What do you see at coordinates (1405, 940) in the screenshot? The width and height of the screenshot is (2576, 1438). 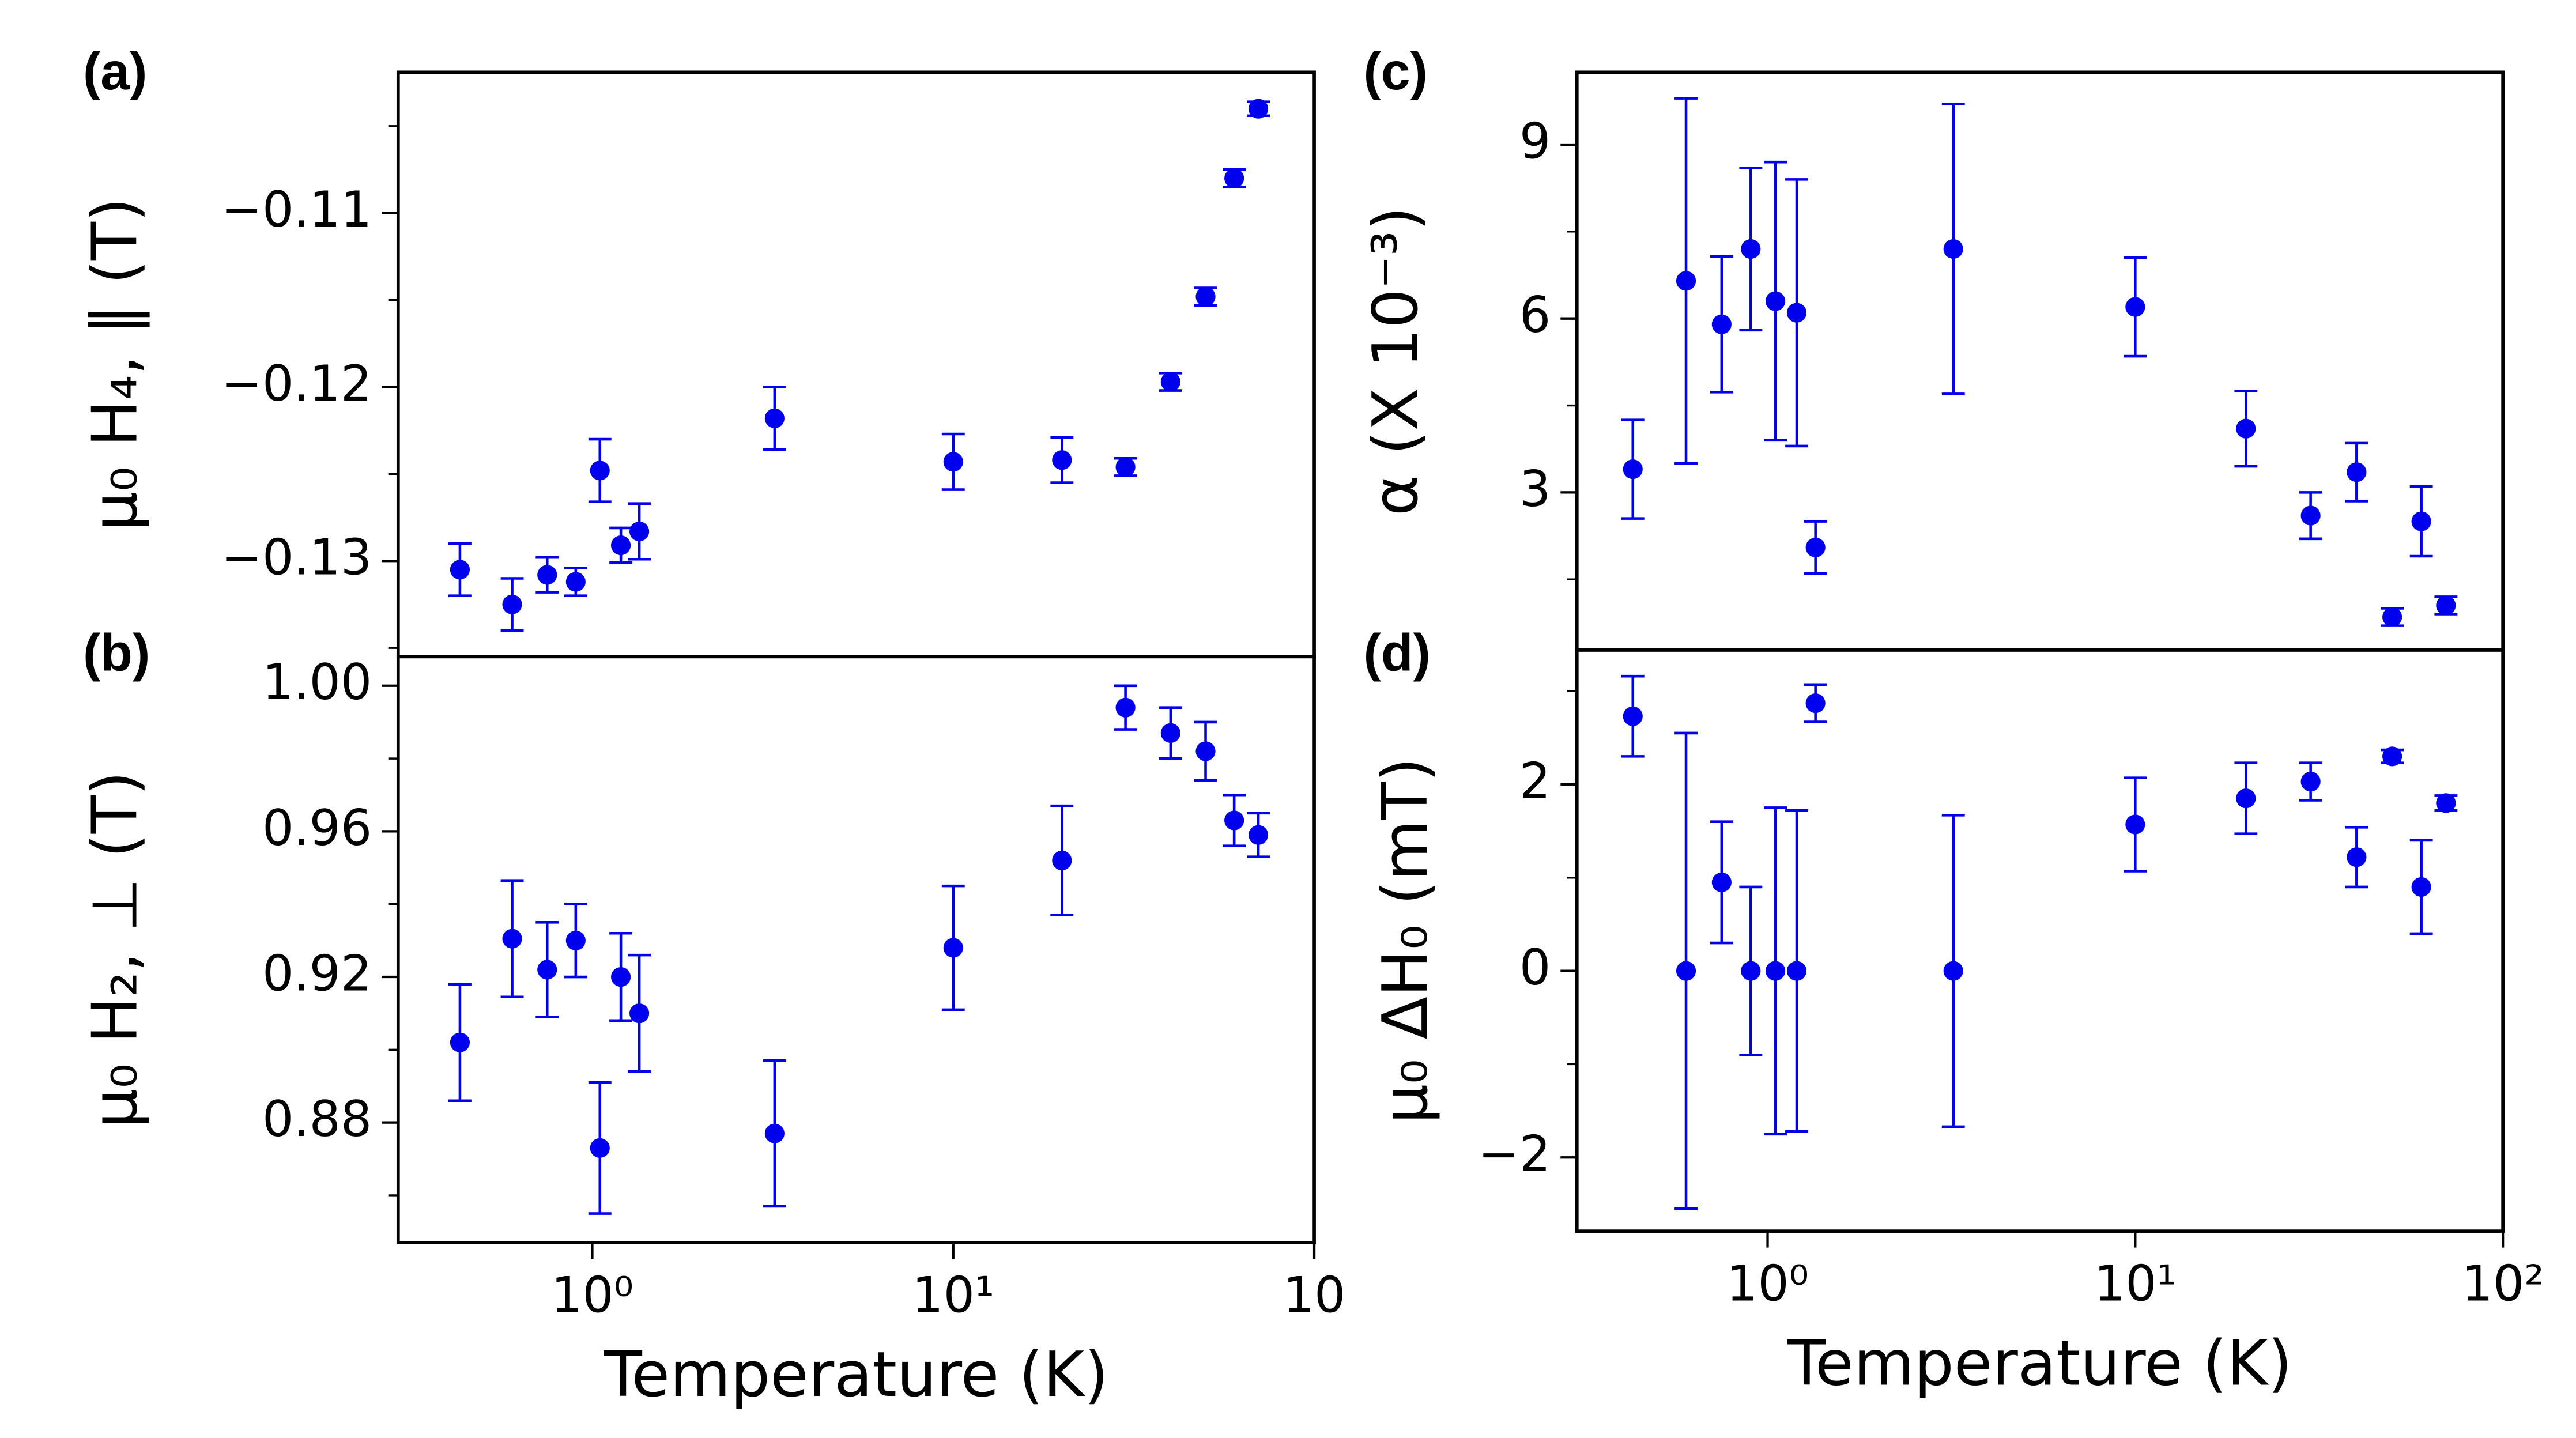 I see `y-axis-label: μ₀ ΔH₀ (mT)` at bounding box center [1405, 940].